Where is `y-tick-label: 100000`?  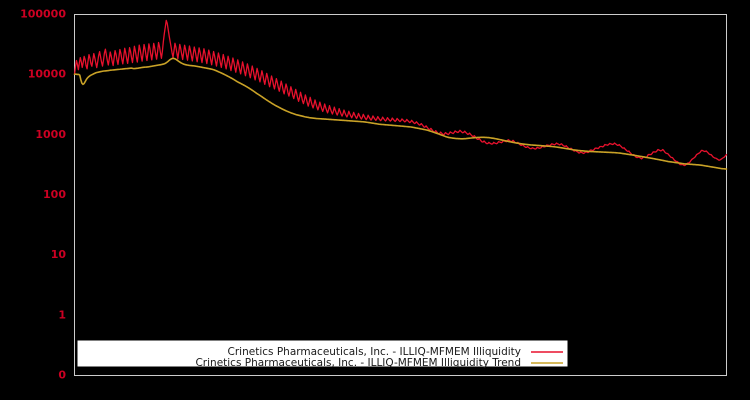 y-tick-label: 100000 is located at coordinates (43, 14).